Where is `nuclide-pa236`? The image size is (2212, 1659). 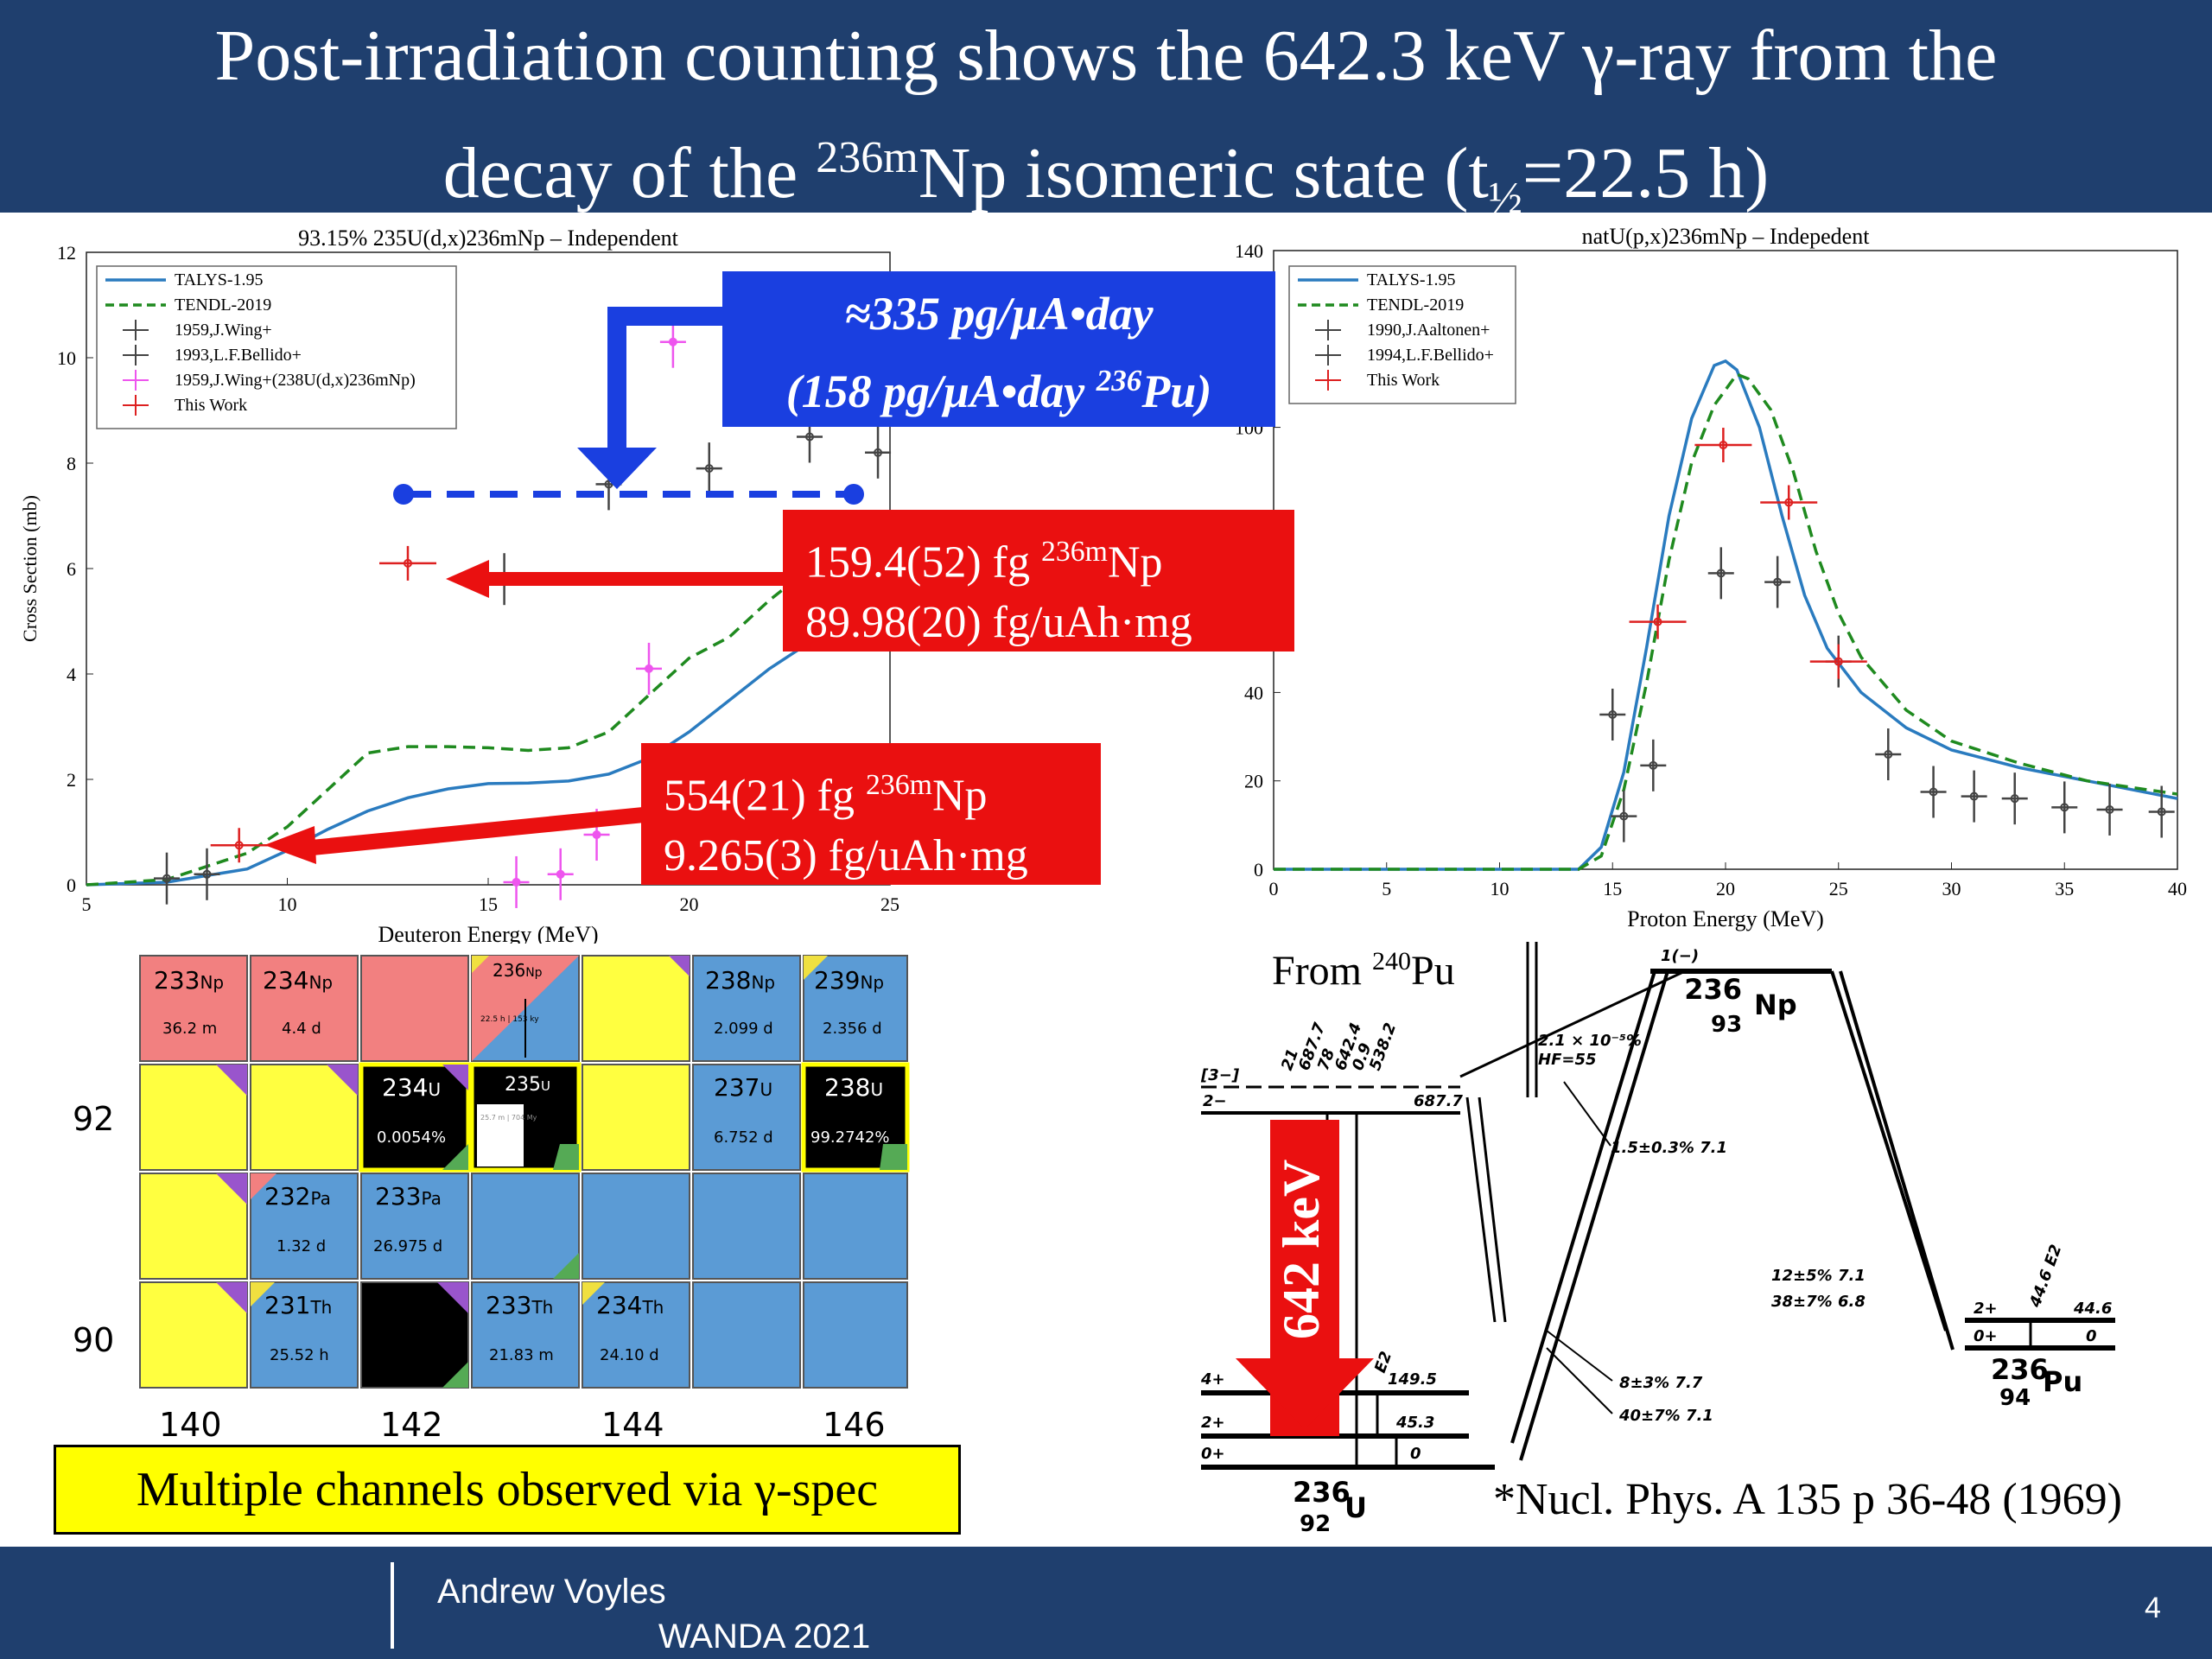
nuclide-pa236 is located at coordinates (746, 1226).